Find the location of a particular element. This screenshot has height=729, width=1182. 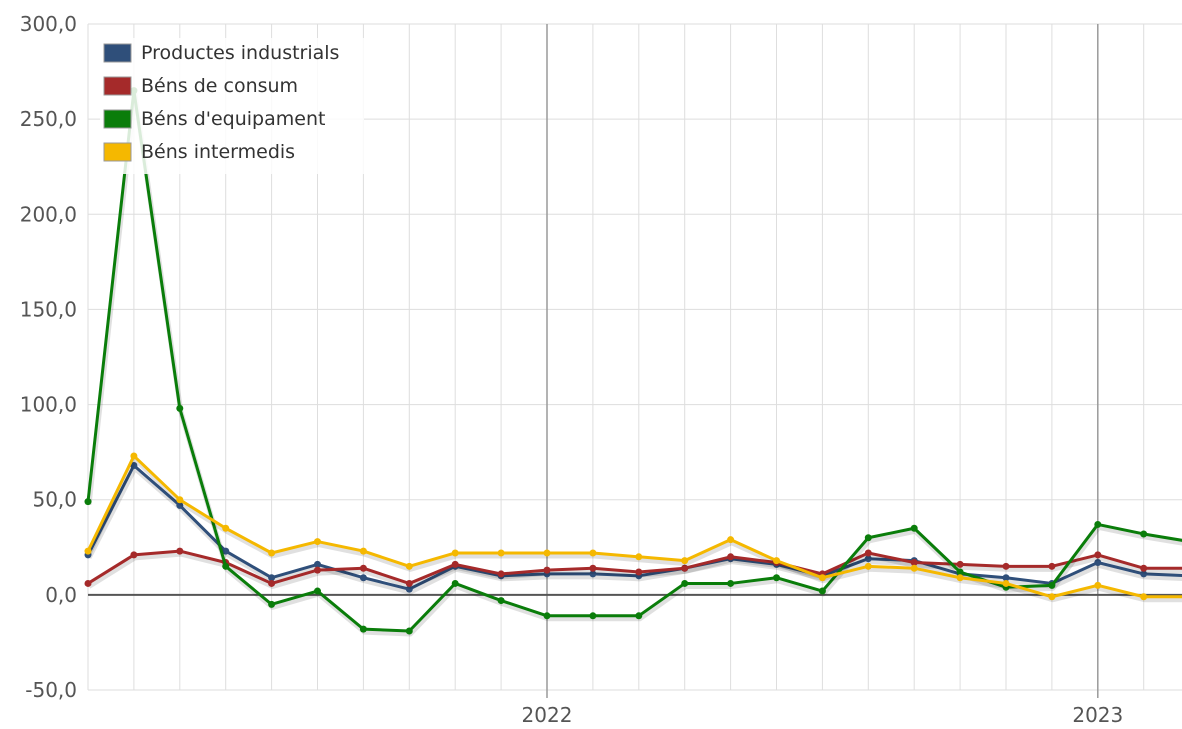

legend-label: Béns de consum is located at coordinates (219, 86).